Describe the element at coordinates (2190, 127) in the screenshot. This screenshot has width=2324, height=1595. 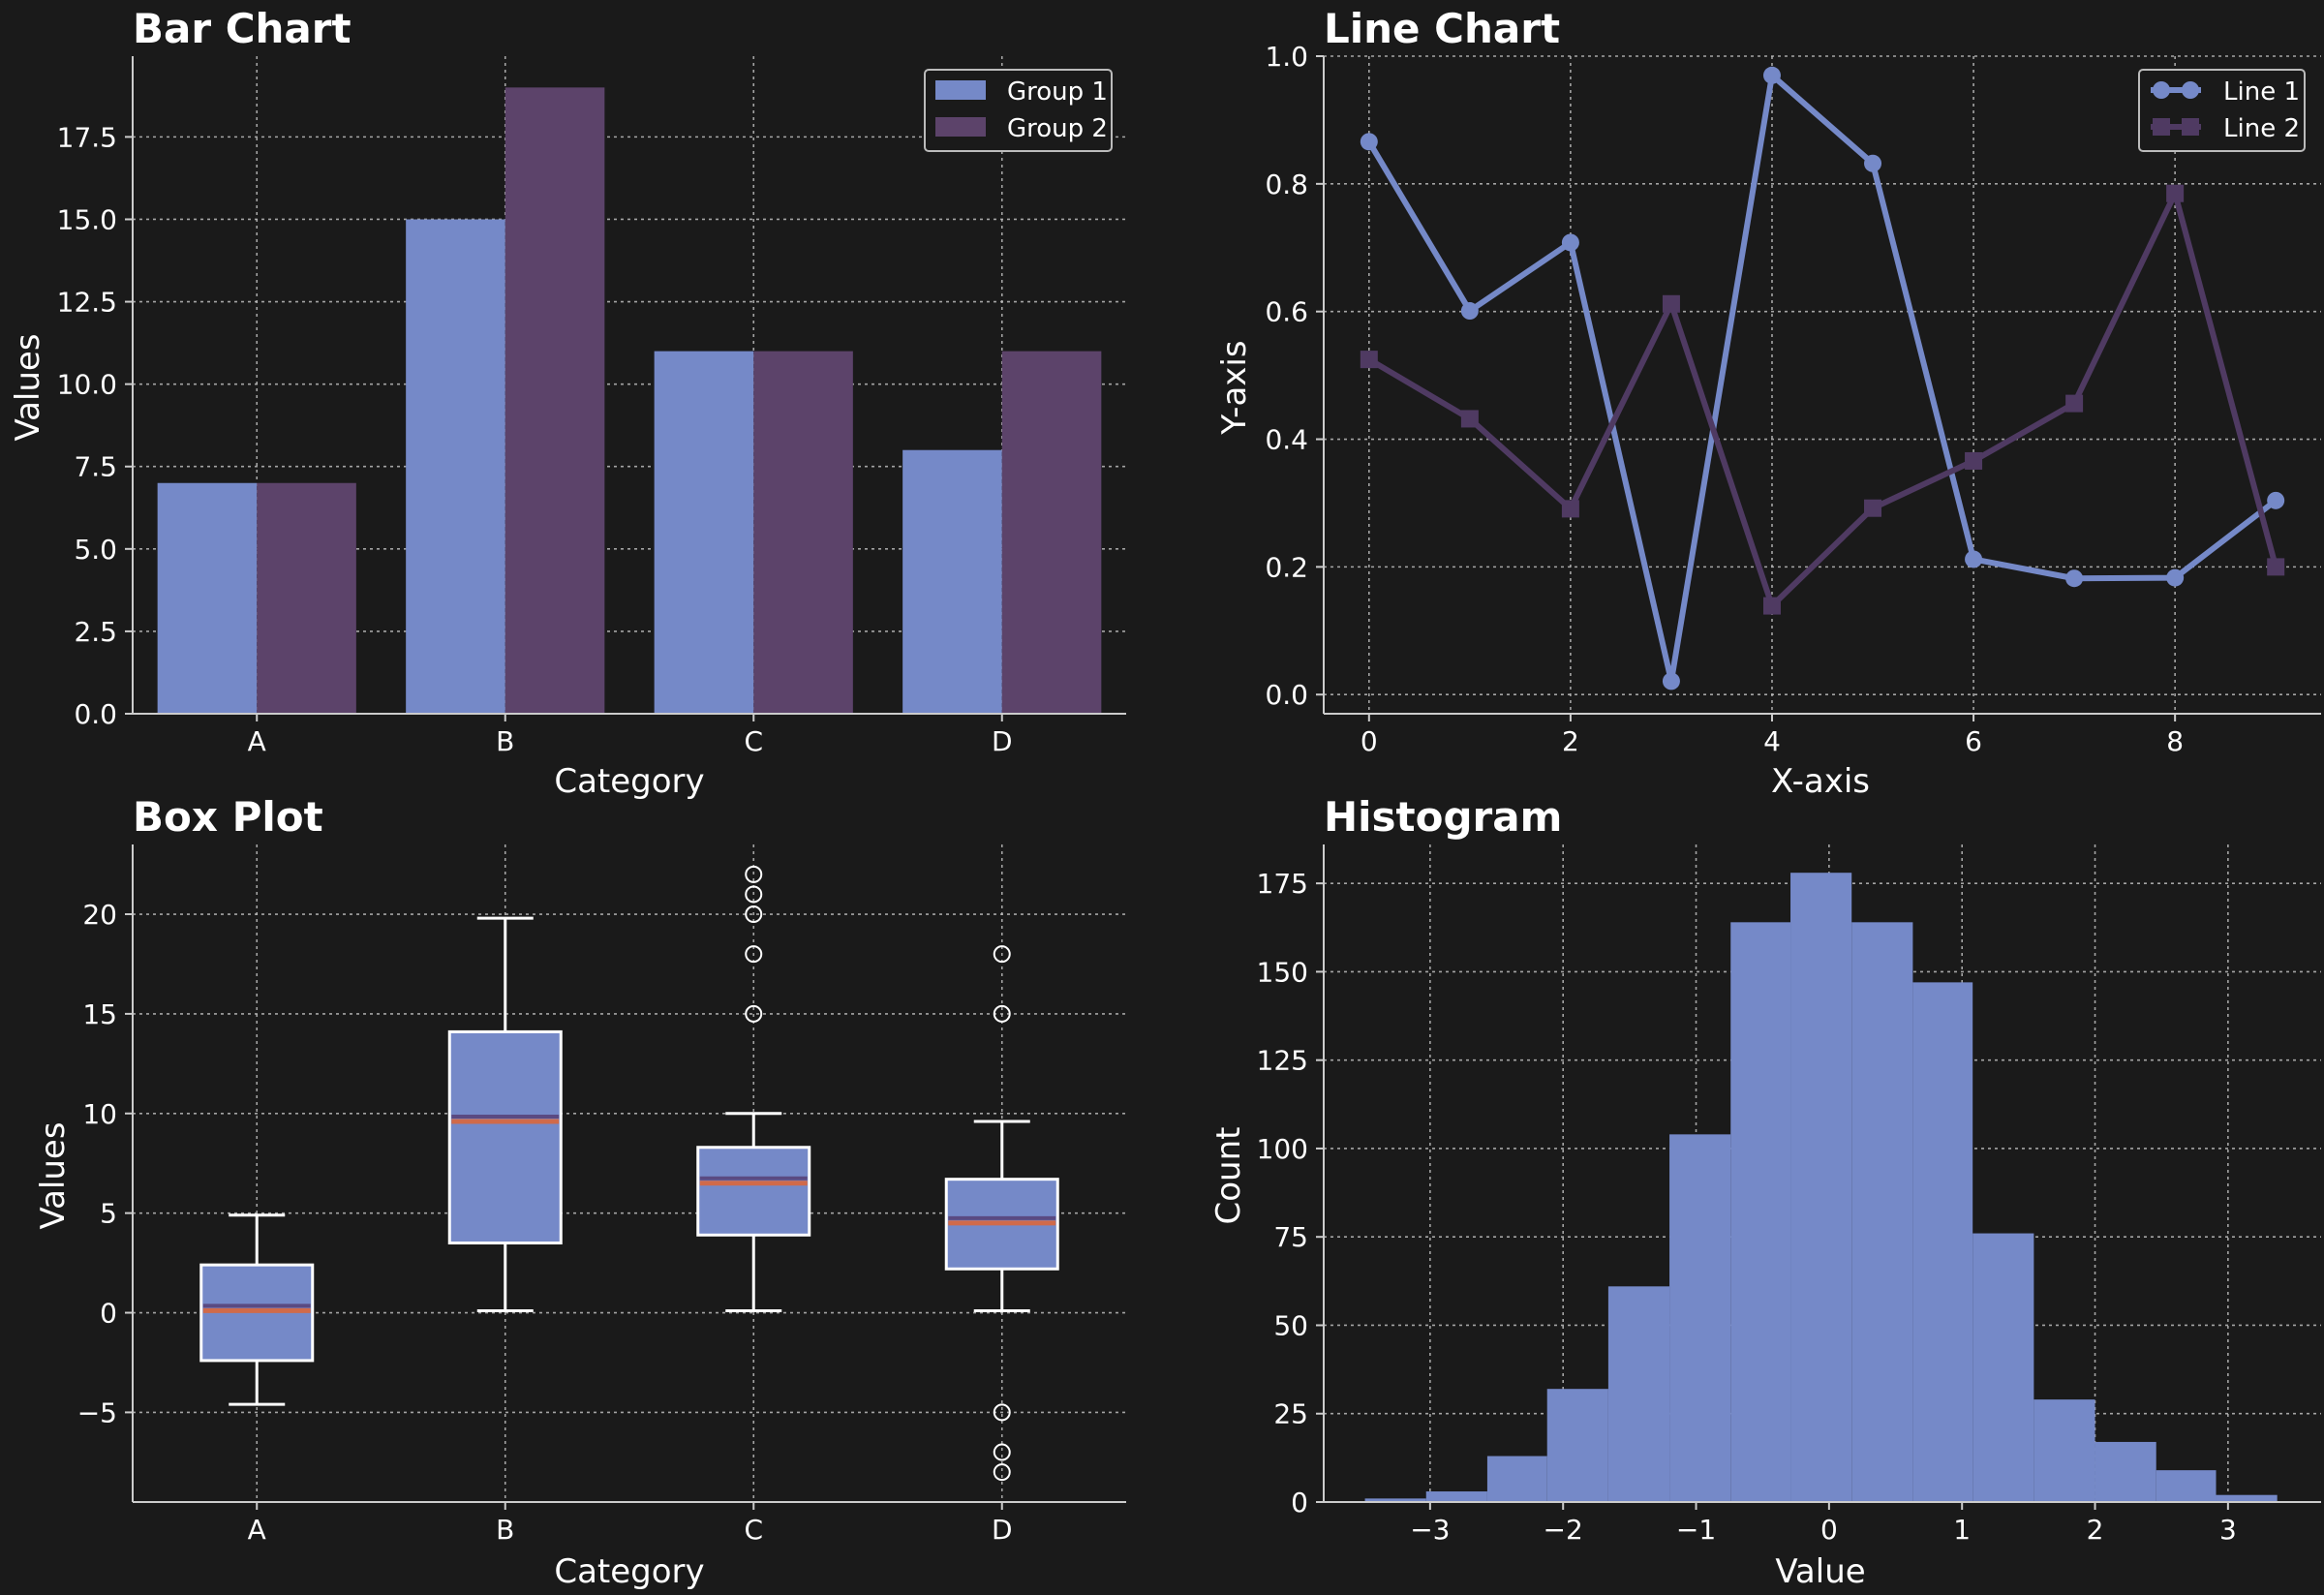
I see `line-legend-marker-line2b` at that location.